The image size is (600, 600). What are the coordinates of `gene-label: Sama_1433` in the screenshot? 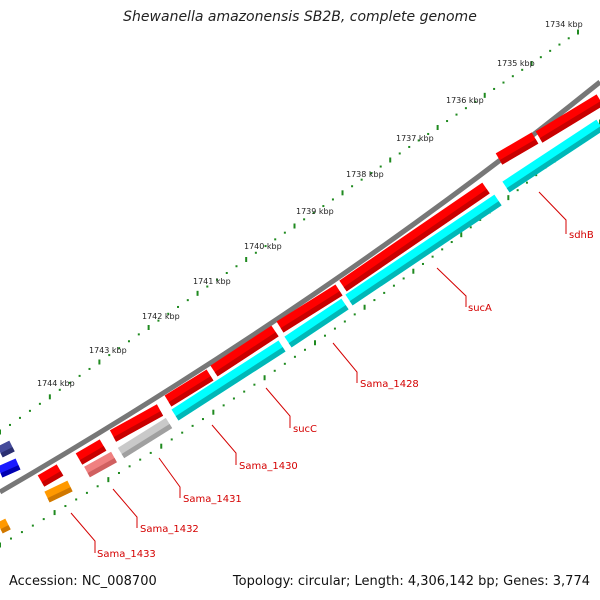 It's located at (126, 554).